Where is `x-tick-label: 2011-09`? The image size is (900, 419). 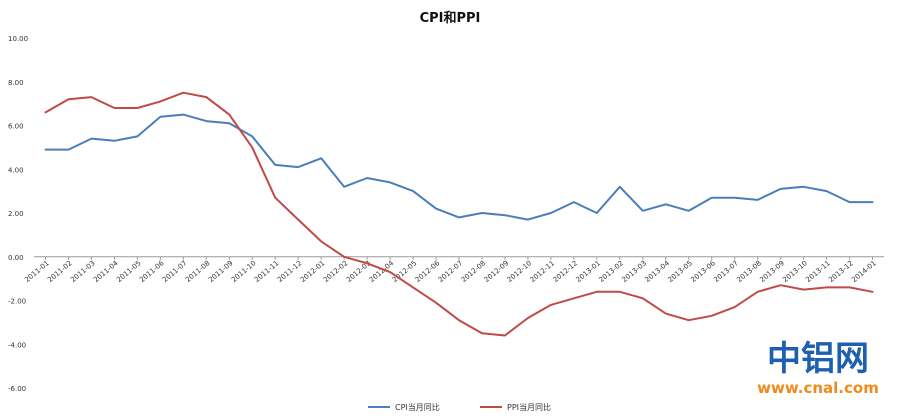 x-tick-label: 2011-09 is located at coordinates (221, 271).